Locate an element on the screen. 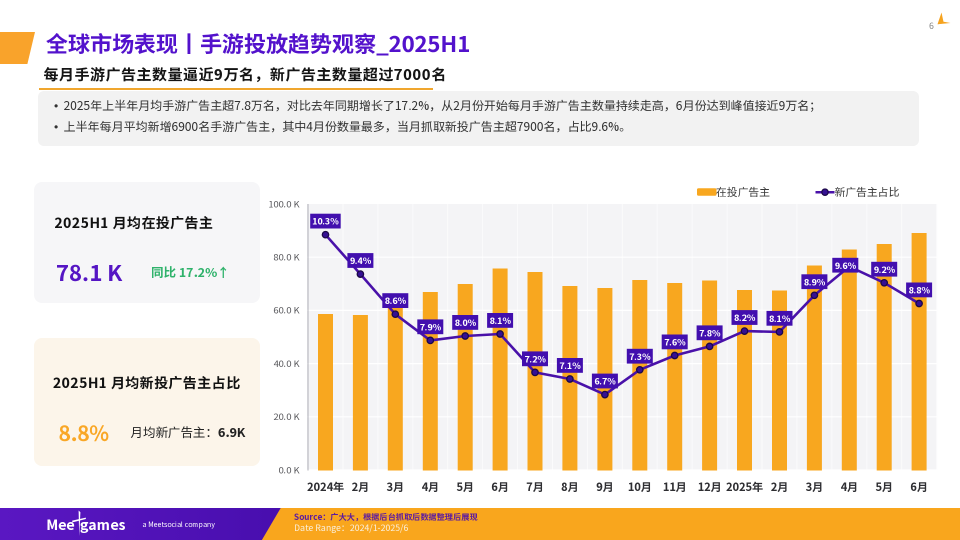 The image size is (960, 540). svg-text: 8.8% is located at coordinates (920, 290).